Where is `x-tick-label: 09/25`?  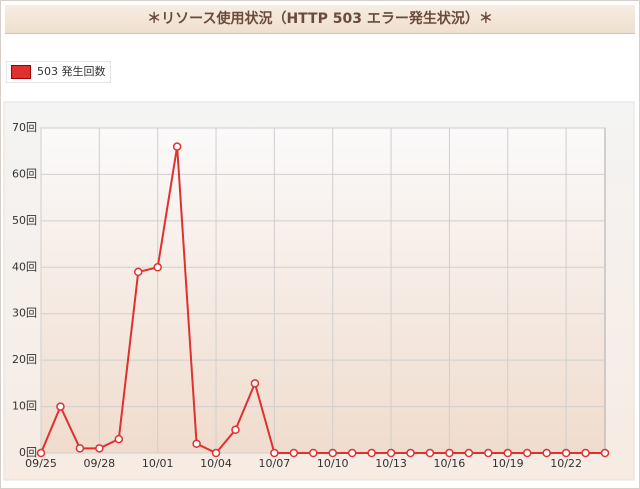
x-tick-label: 09/25 is located at coordinates (41, 463).